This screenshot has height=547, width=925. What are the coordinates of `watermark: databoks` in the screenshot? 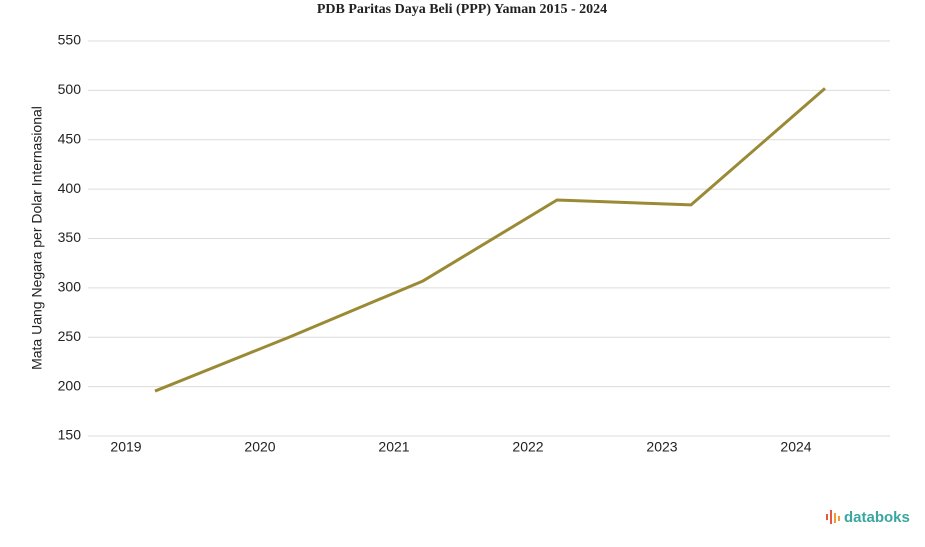 It's located at (877, 517).